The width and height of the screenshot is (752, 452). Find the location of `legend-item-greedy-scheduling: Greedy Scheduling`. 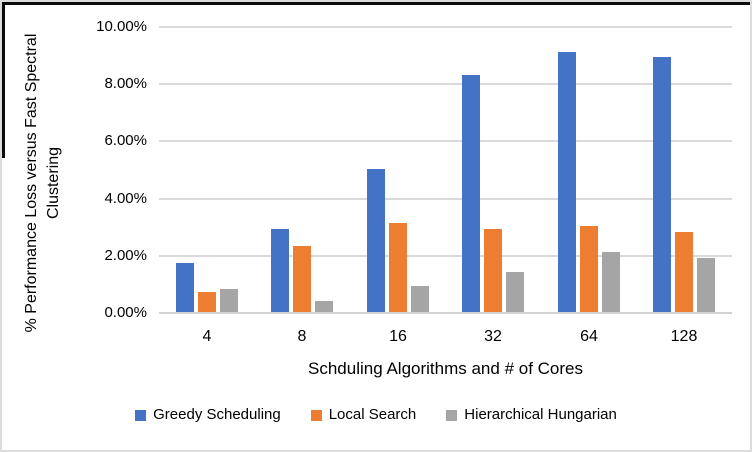

legend-item-greedy-scheduling: Greedy Scheduling is located at coordinates (208, 415).